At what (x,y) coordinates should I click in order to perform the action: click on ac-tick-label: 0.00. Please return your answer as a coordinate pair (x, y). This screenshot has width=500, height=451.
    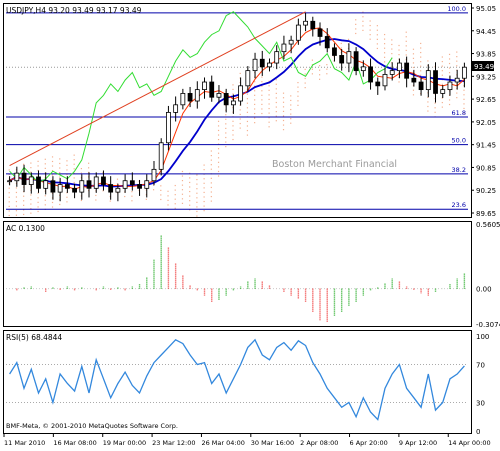
    Looking at the image, I should click on (484, 290).